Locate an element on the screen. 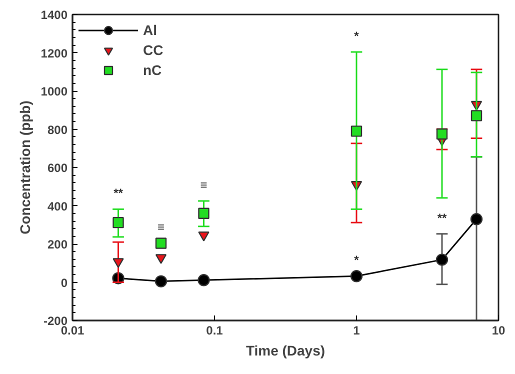 Image resolution: width=515 pixels, height=374 pixels. y-axis-title: Concentration (ppb) is located at coordinates (24, 167).